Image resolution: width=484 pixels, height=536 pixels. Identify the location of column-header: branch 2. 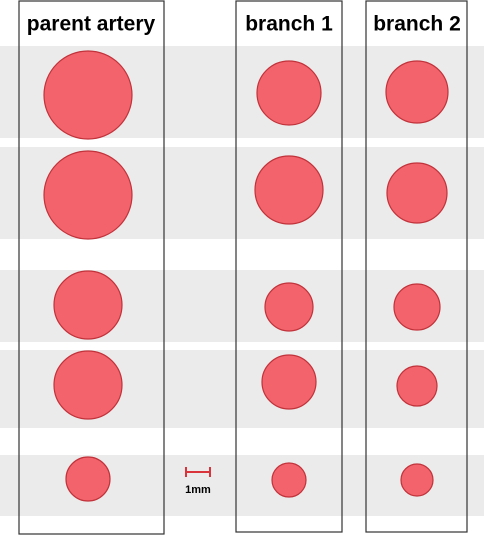
(417, 24).